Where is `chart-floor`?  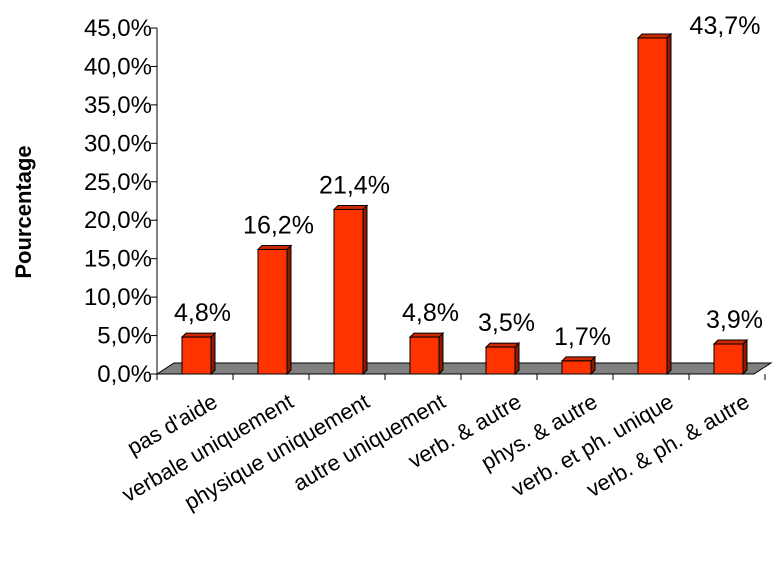
chart-floor is located at coordinates (464, 368).